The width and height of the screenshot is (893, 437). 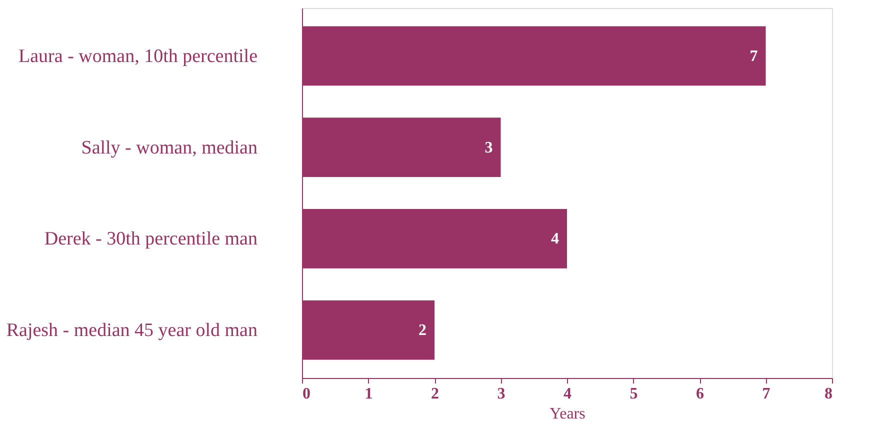 I want to click on x-axis-title: Years, so click(x=568, y=414).